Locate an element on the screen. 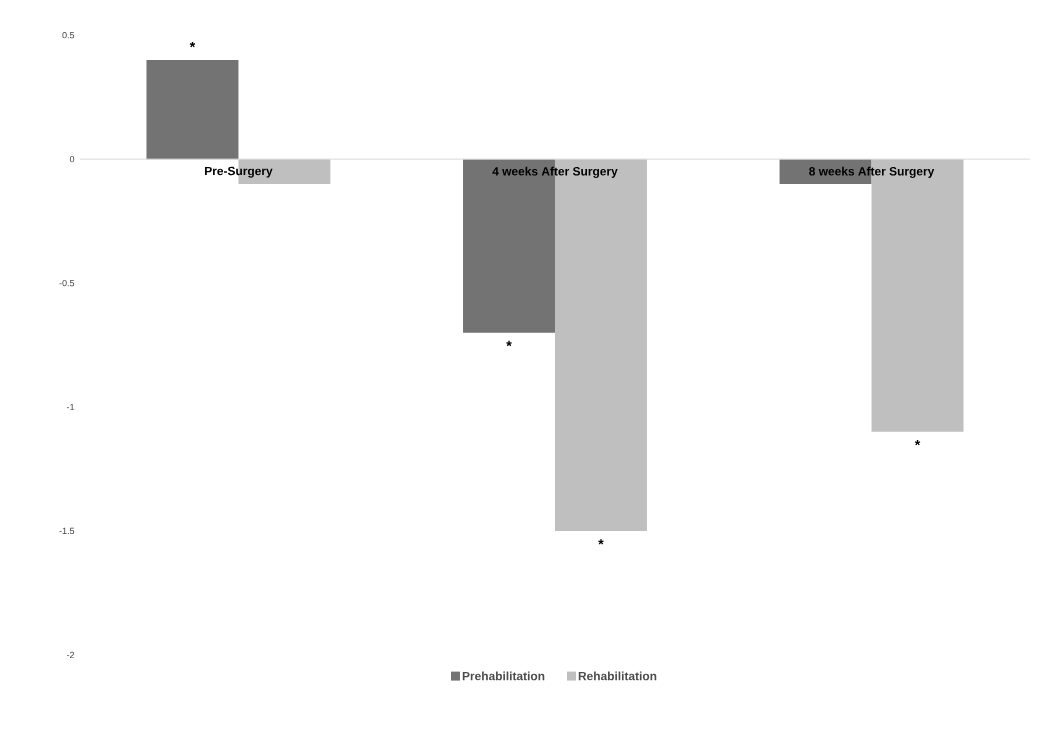 The width and height of the screenshot is (1049, 738). x-tick-label: Pre-Surgery is located at coordinates (239, 172).